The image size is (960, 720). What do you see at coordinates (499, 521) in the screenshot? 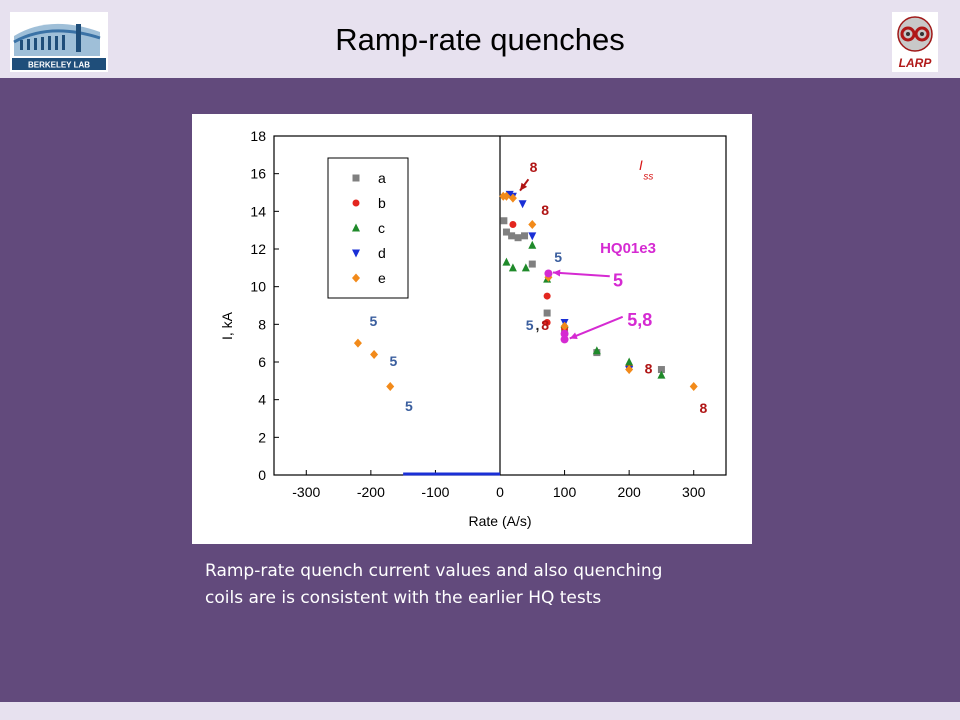
I see `x-axis-label: Rate (A/s)` at bounding box center [499, 521].